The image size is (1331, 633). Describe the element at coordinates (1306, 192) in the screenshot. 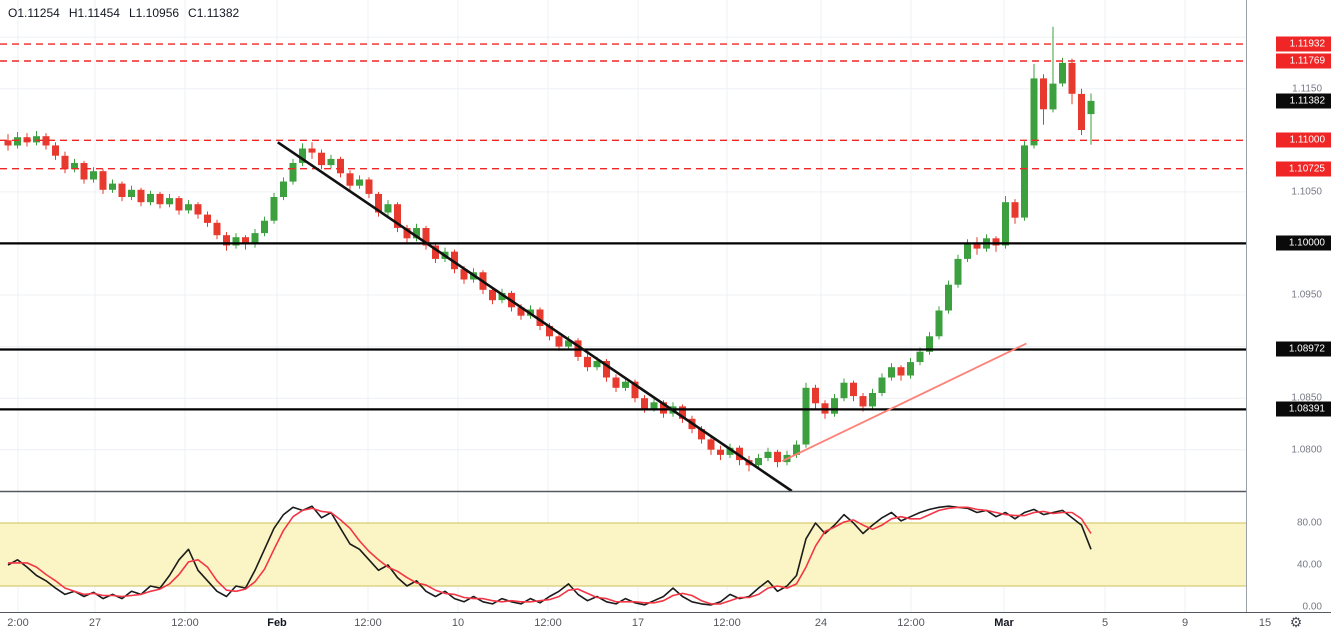

I see `price-tick-label: 1.1050` at that location.